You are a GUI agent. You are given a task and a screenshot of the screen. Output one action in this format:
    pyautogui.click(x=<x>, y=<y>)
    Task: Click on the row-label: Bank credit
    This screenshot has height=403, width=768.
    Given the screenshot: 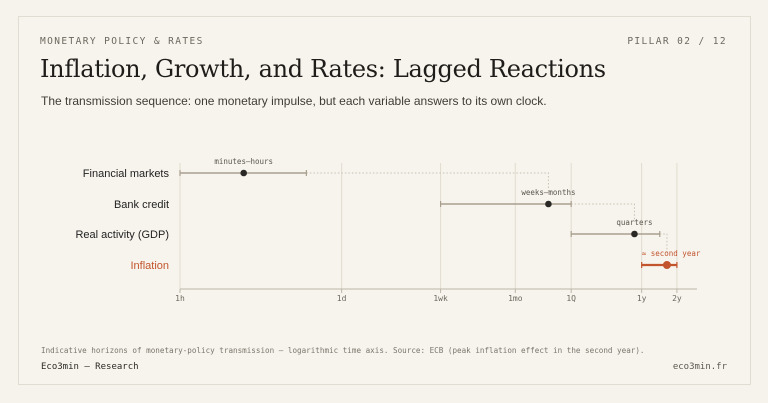 What is the action you would take?
    pyautogui.click(x=141, y=205)
    